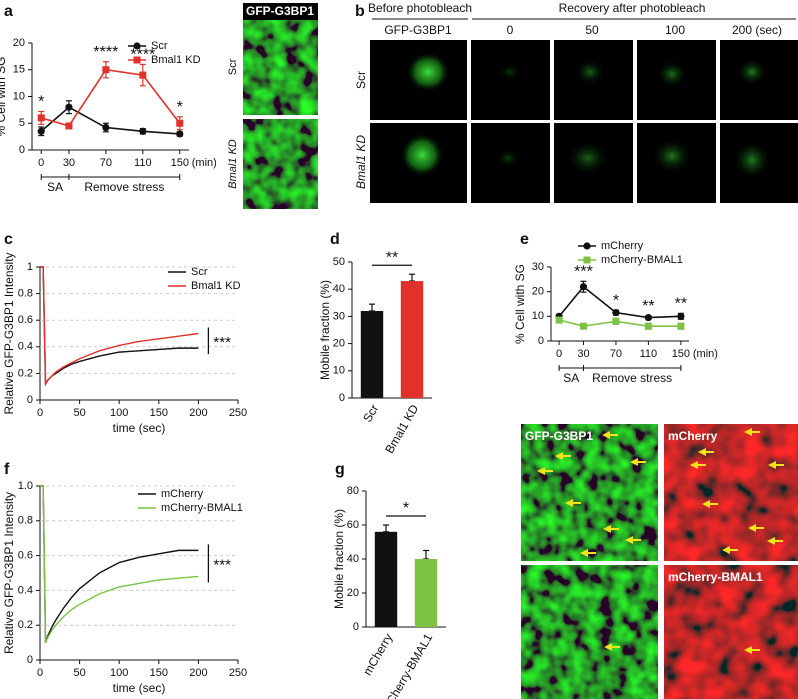  What do you see at coordinates (510, 30) in the screenshot?
I see `column-label: 0` at bounding box center [510, 30].